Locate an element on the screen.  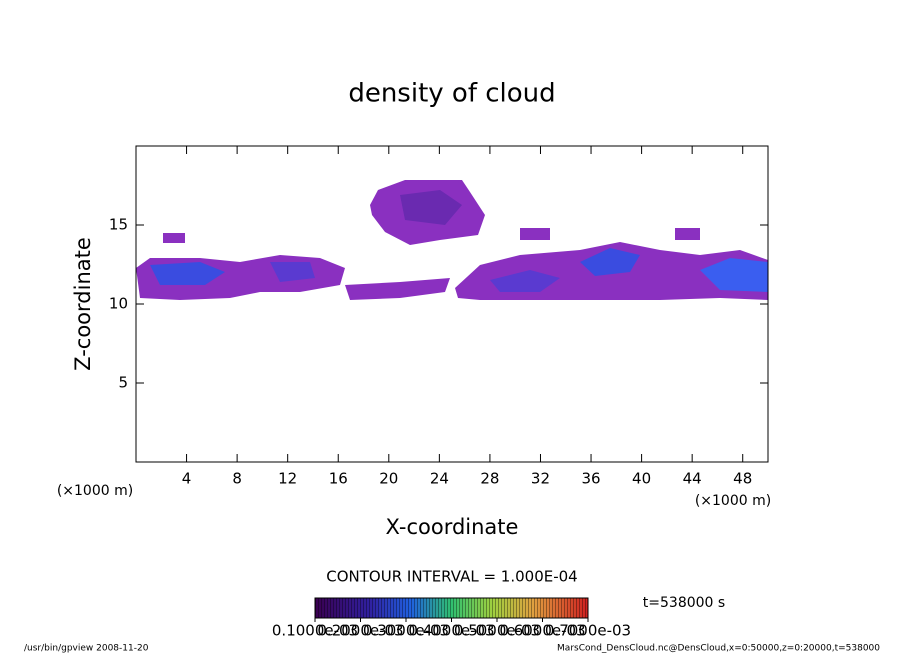
x-tick-label: 8 is located at coordinates (237, 479).